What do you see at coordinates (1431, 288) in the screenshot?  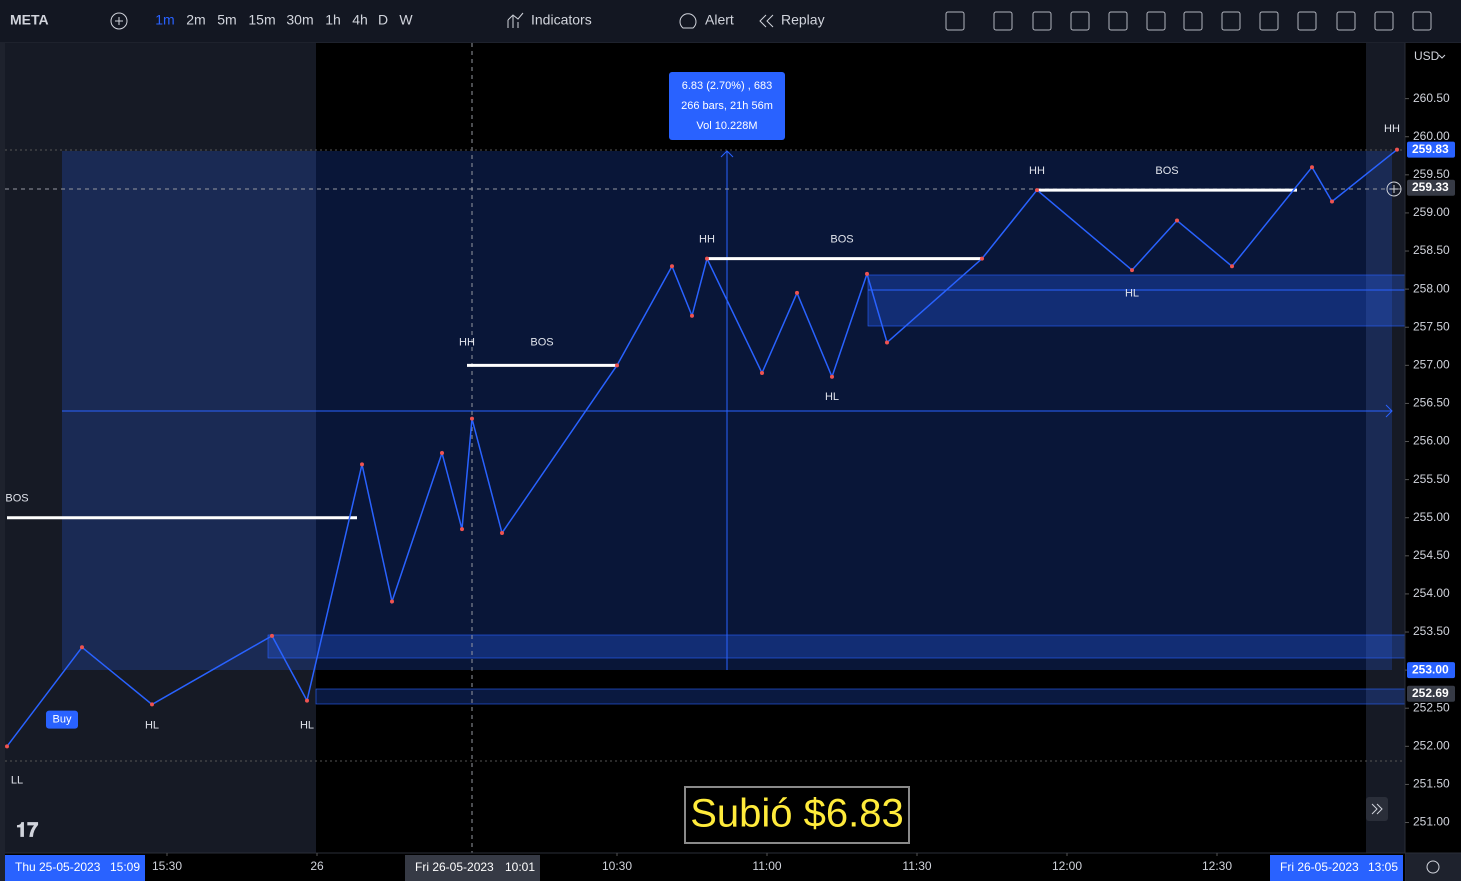 I see `y-tick-label: 258.00` at bounding box center [1431, 288].